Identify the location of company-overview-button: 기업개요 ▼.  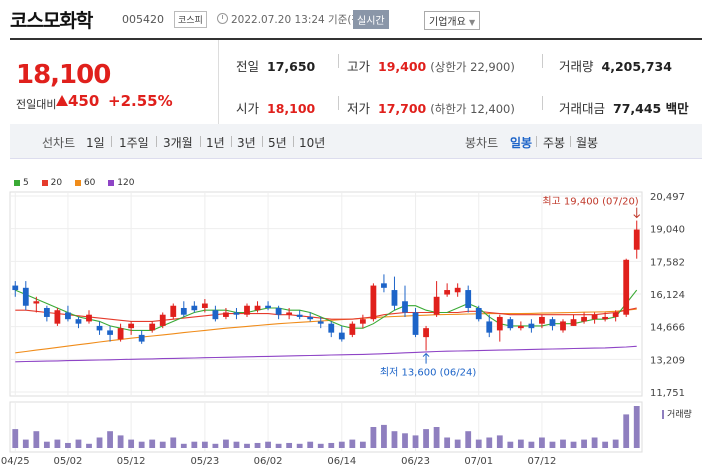
(452, 20).